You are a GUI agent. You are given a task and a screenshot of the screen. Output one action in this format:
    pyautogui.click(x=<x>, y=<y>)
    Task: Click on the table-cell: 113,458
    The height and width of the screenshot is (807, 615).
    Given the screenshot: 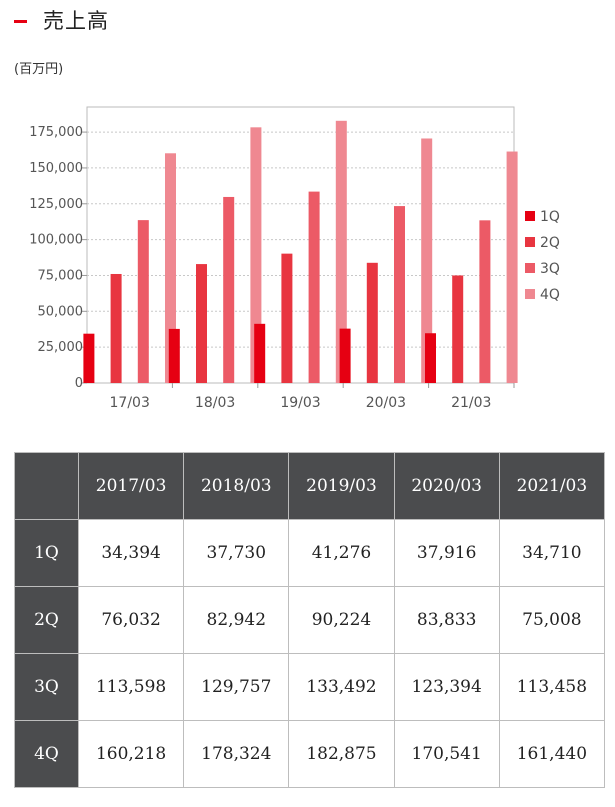 What is the action you would take?
    pyautogui.click(x=552, y=687)
    